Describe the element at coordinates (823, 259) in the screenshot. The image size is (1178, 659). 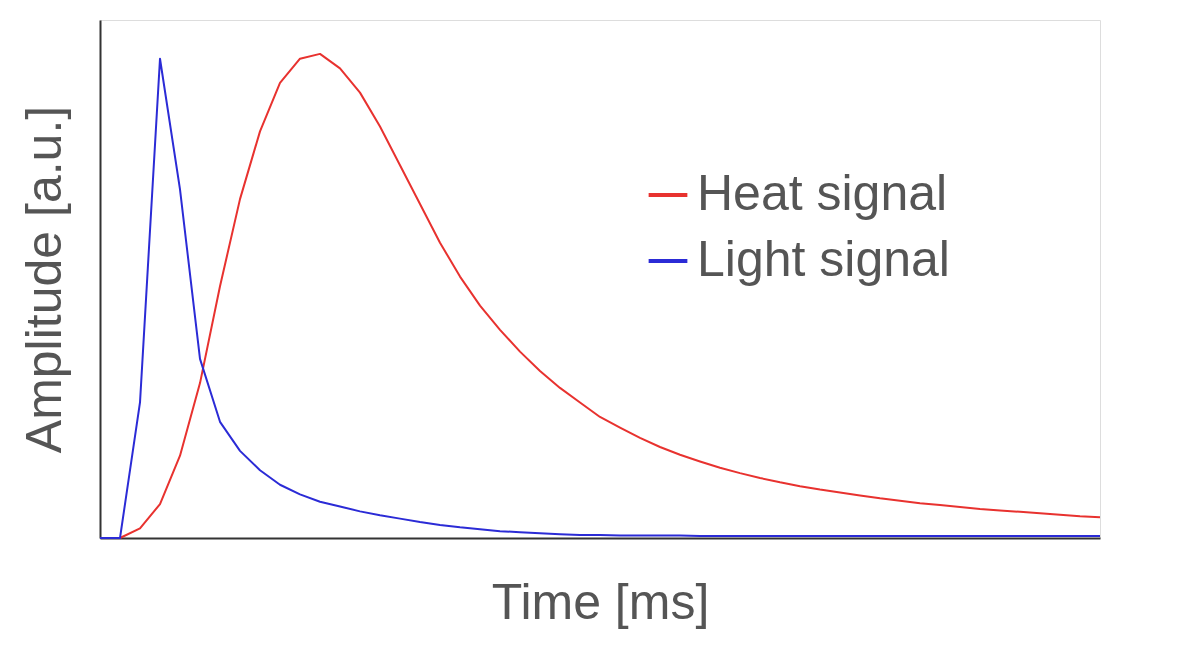
I see `legend-label: Light signal` at that location.